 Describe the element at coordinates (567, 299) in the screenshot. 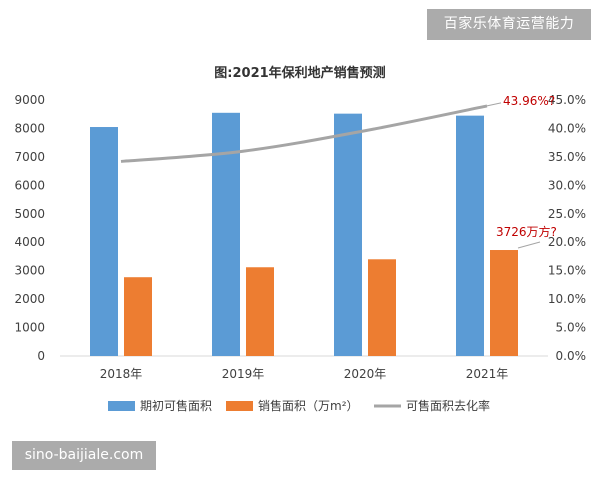

I see `y-right-tick-label: 10.0%` at that location.